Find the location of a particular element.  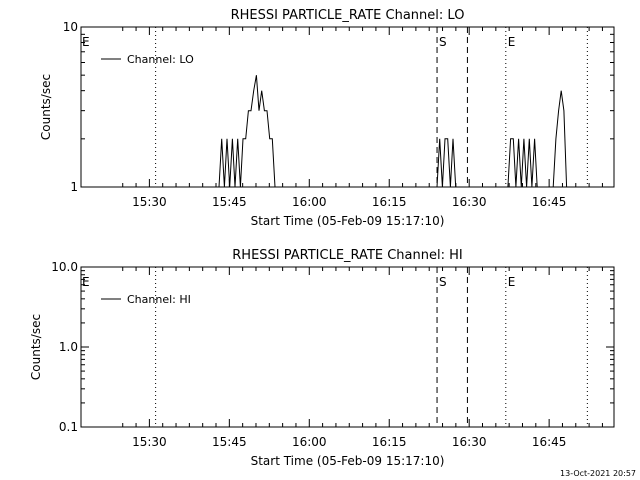

panel2-x-tick-label: 16:00 is located at coordinates (309, 442).